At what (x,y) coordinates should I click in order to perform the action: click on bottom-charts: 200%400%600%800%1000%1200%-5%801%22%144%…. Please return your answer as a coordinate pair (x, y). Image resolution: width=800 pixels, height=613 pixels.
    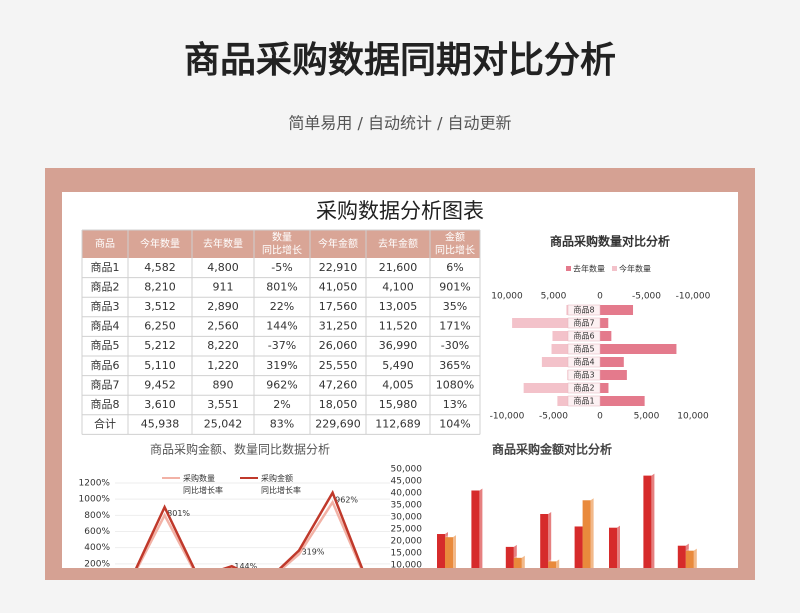
    Looking at the image, I should click on (388, 517).